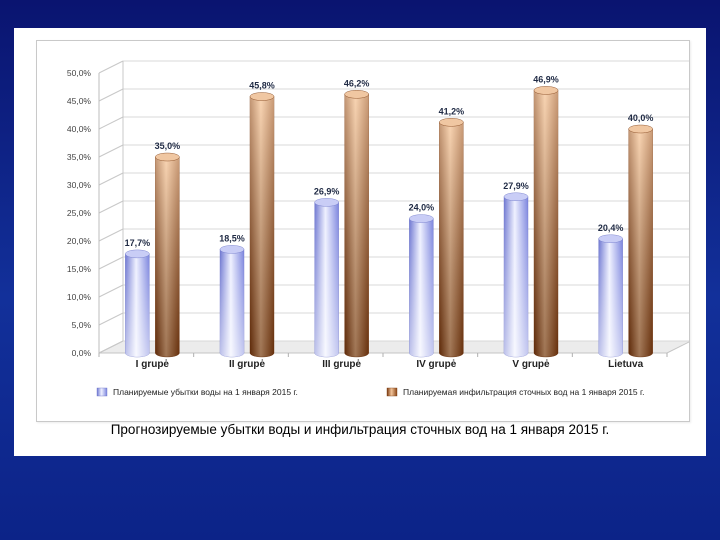 The width and height of the screenshot is (720, 540). I want to click on x-tick-label: III grupė, so click(341, 364).